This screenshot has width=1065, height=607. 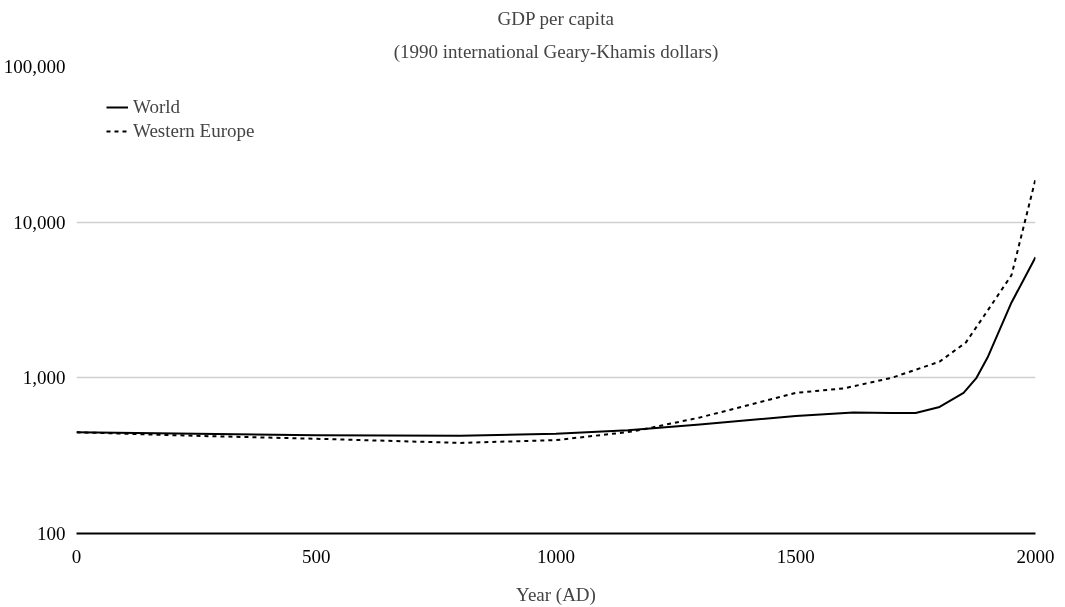 What do you see at coordinates (556, 556) in the screenshot?
I see `x-tick-label: 1000` at bounding box center [556, 556].